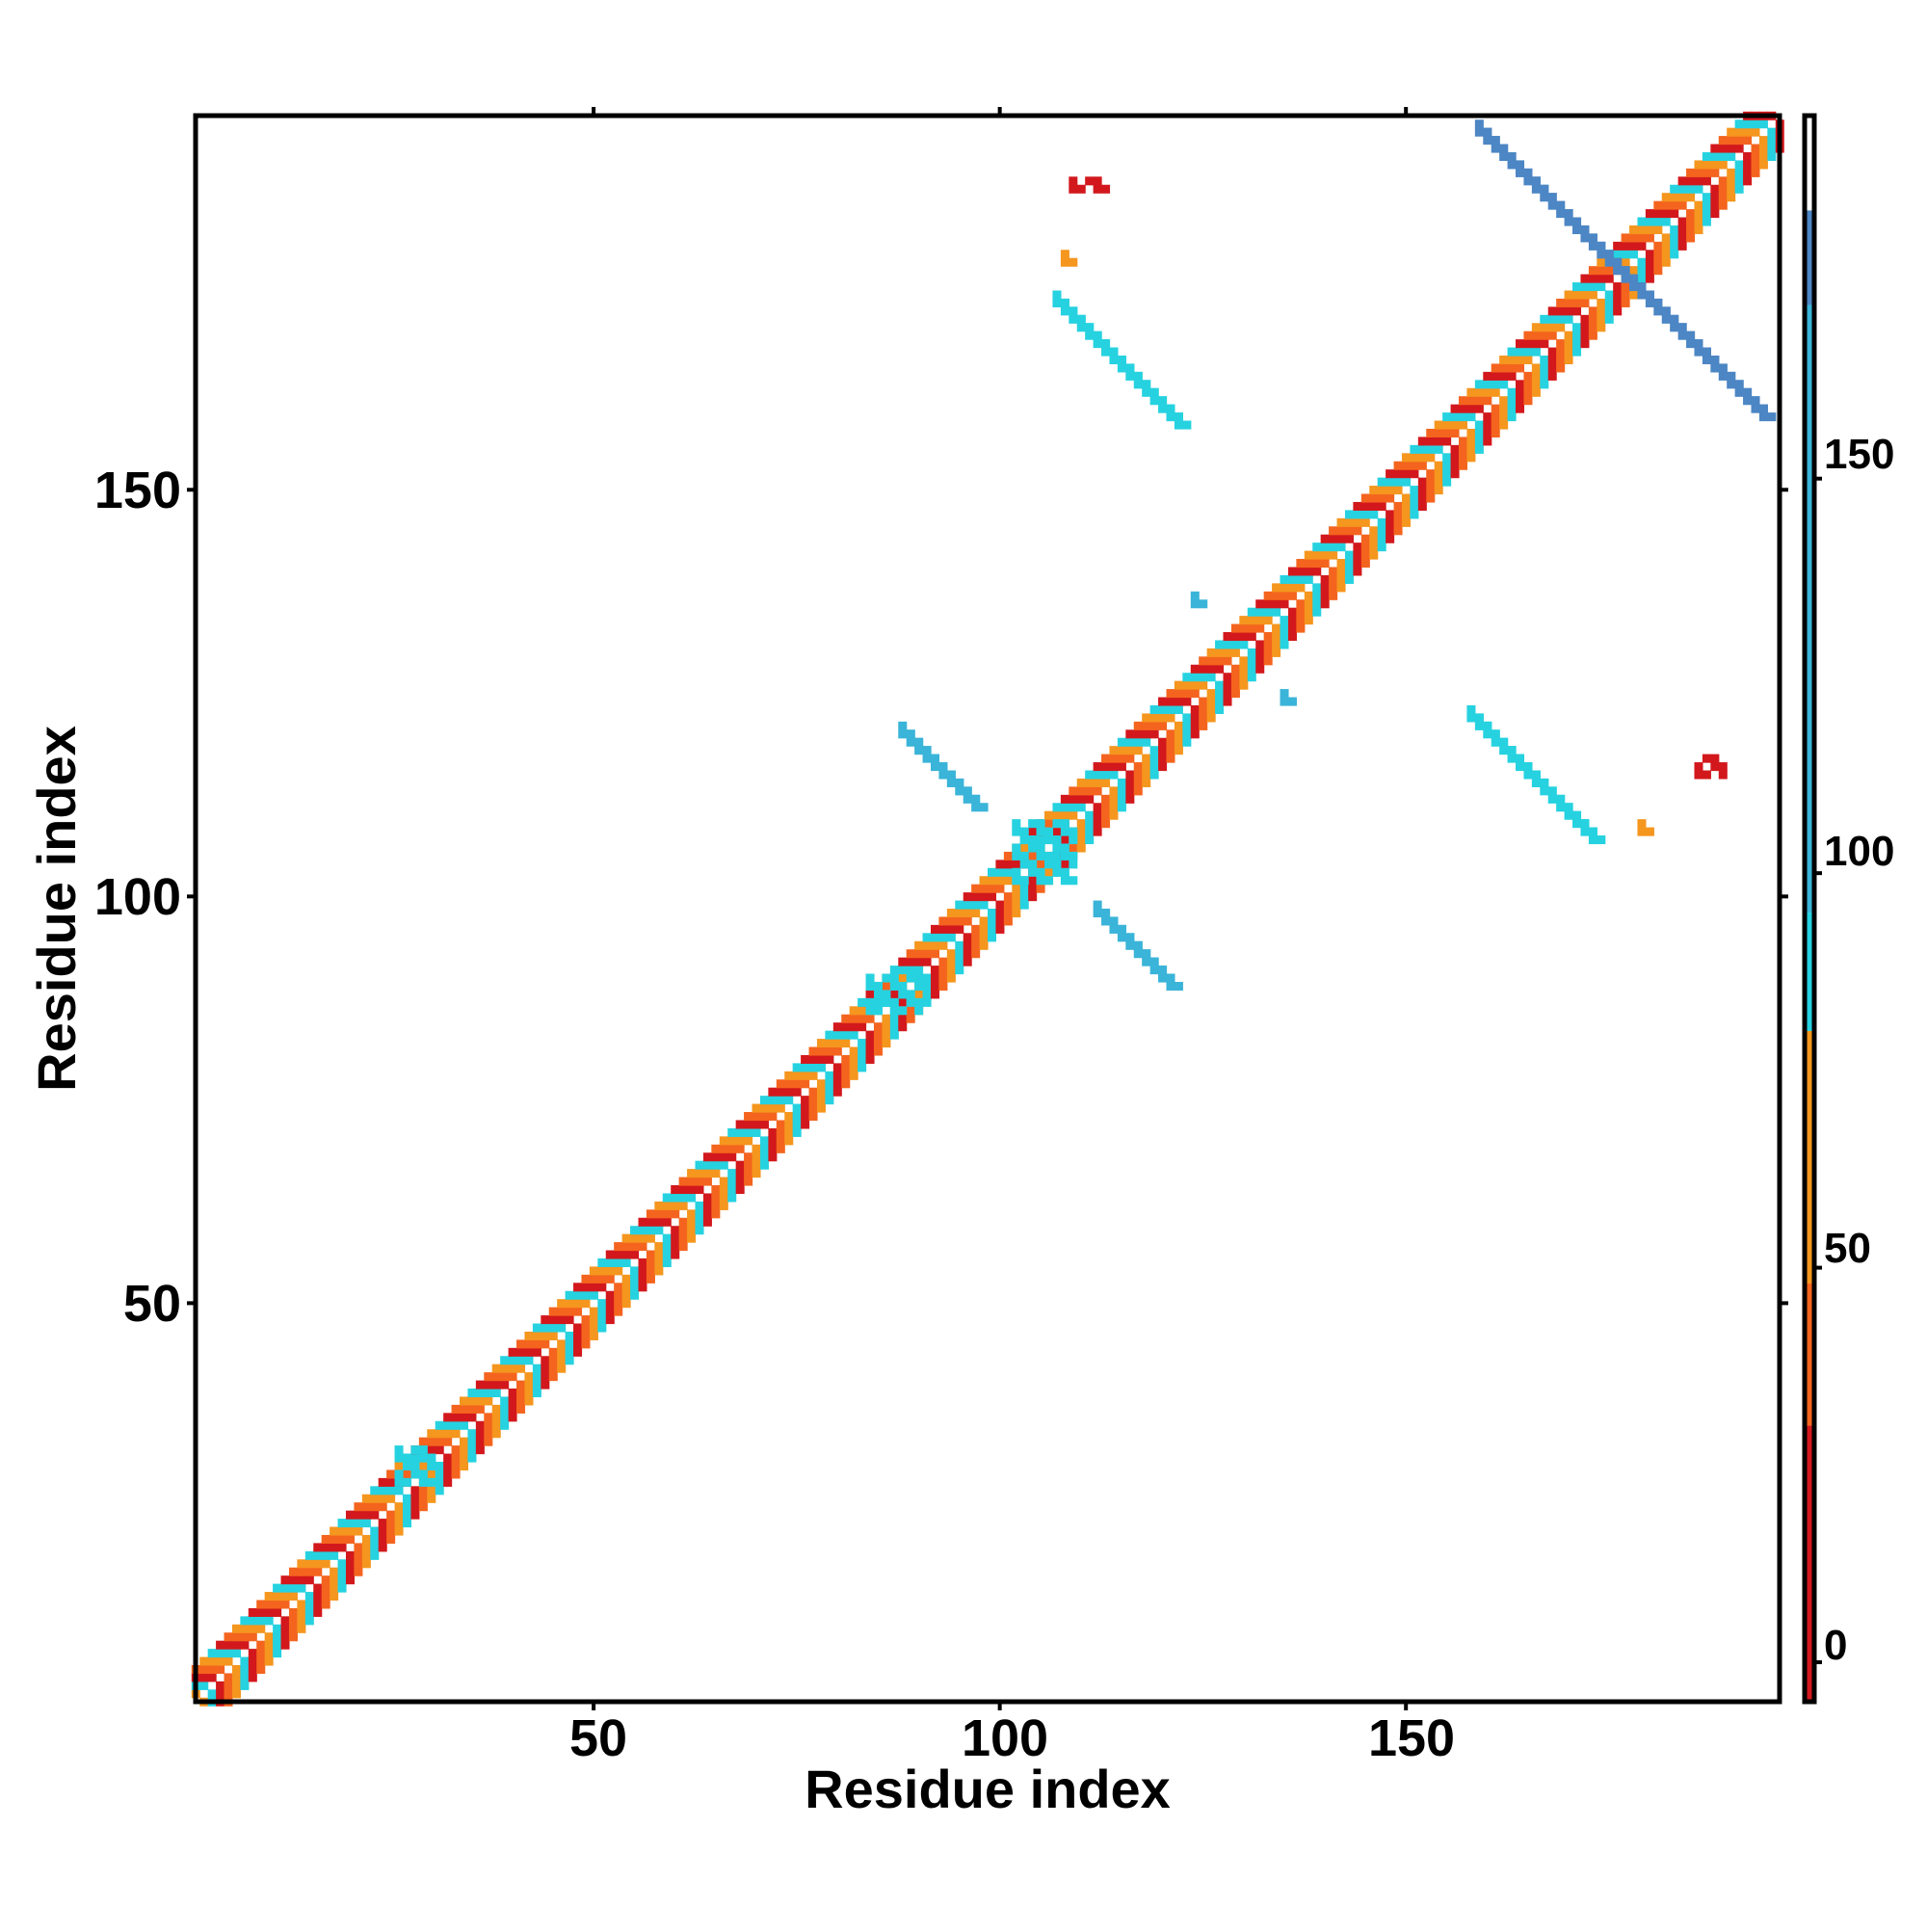  I want to click on x-tick-label-50: 50, so click(598, 1738).